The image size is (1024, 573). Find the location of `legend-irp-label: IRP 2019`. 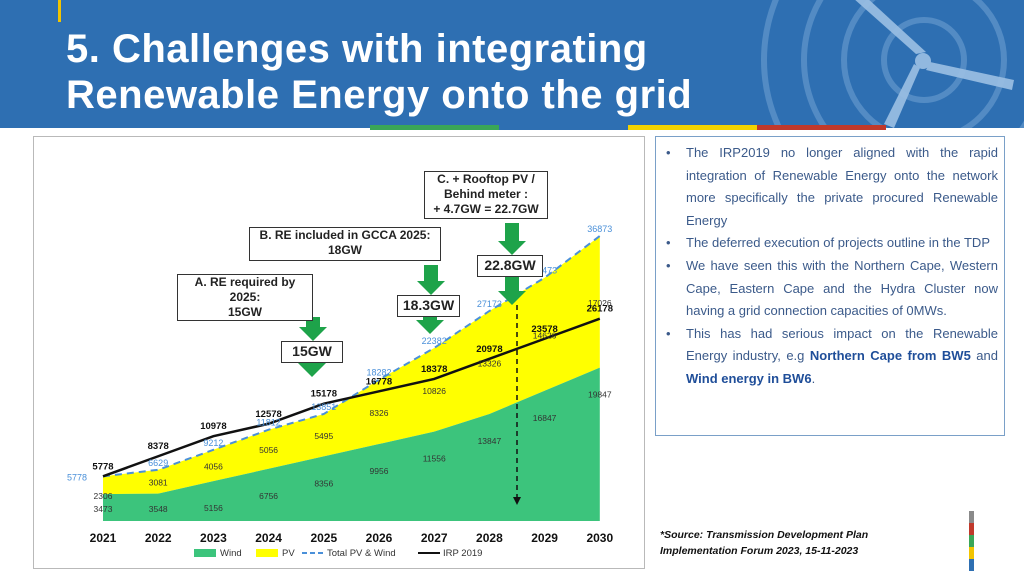

legend-irp-label: IRP 2019 is located at coordinates (462, 553).